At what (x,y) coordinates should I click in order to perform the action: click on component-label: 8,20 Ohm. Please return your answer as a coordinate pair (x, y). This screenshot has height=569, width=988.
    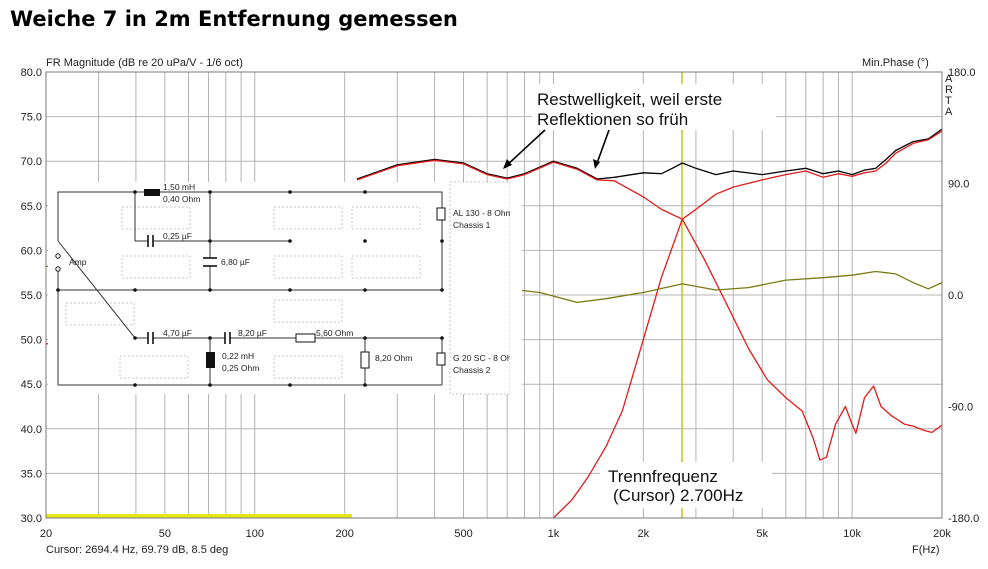
    Looking at the image, I should click on (393, 358).